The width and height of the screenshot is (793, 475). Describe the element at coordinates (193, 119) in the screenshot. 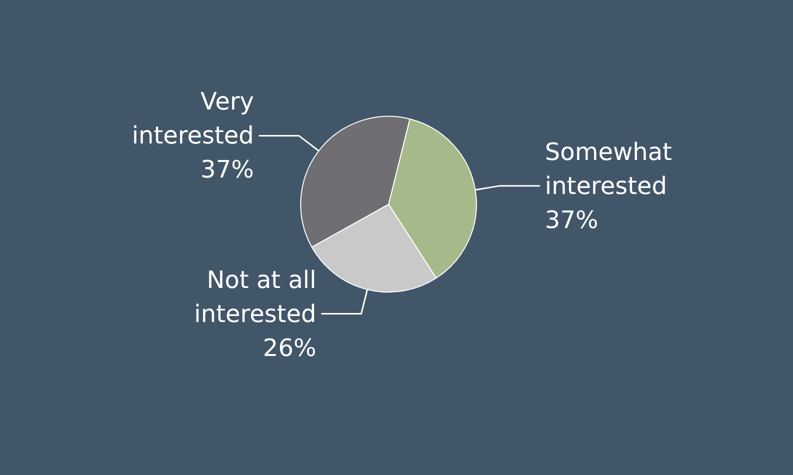

I see `slice-label: Very interested` at that location.